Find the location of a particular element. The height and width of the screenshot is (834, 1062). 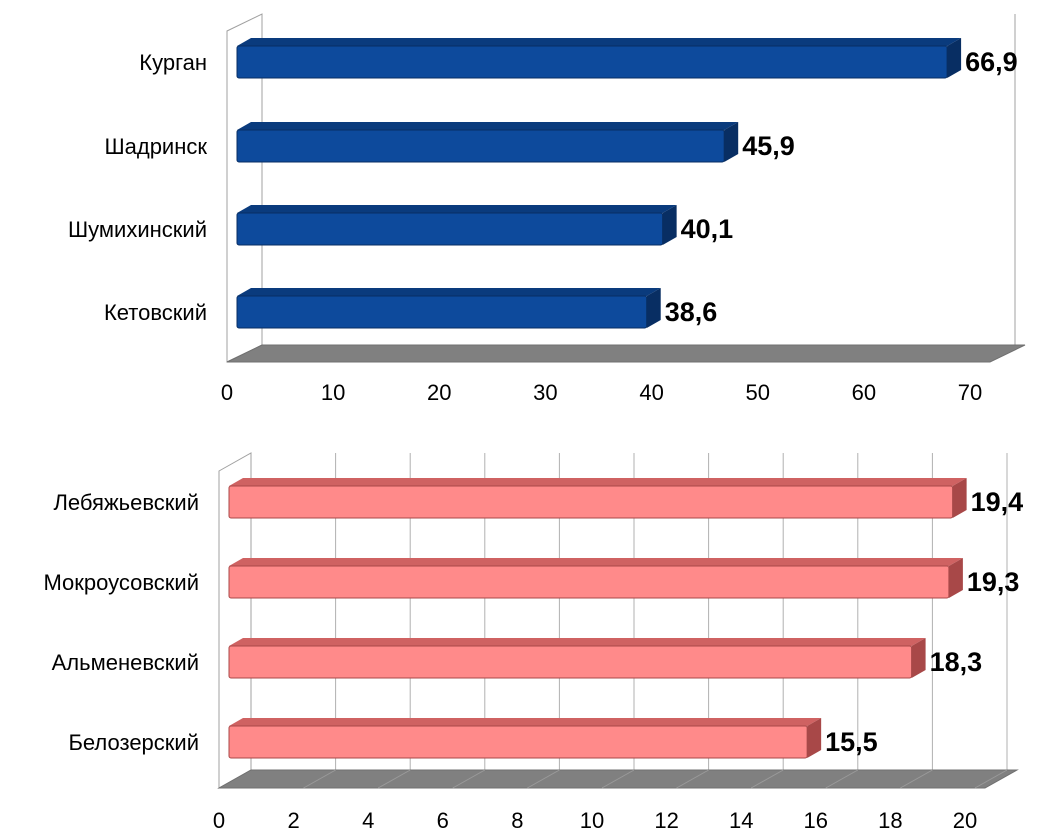

tick-label: 8 is located at coordinates (517, 820).